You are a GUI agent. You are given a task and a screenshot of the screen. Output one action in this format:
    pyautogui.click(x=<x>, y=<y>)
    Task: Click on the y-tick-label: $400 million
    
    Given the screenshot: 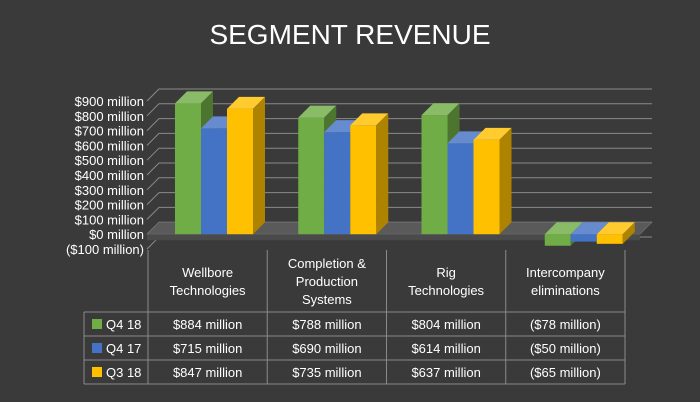 What is the action you would take?
    pyautogui.click(x=109, y=175)
    